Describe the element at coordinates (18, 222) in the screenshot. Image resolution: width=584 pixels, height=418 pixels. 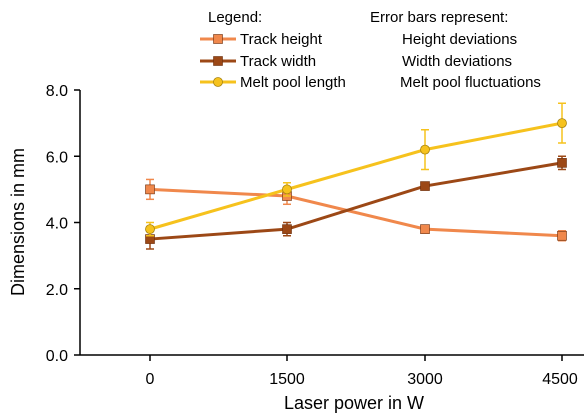
I see `y-axis-label: Dimensions in mm` at that location.